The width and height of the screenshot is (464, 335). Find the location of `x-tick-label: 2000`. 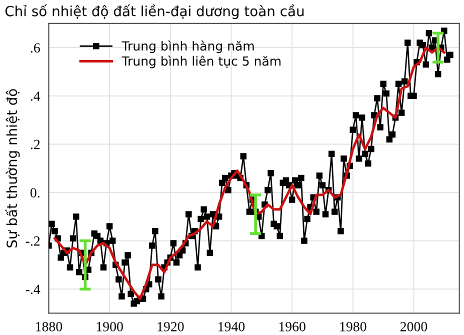

x-tick-label: 2000 is located at coordinates (414, 327).